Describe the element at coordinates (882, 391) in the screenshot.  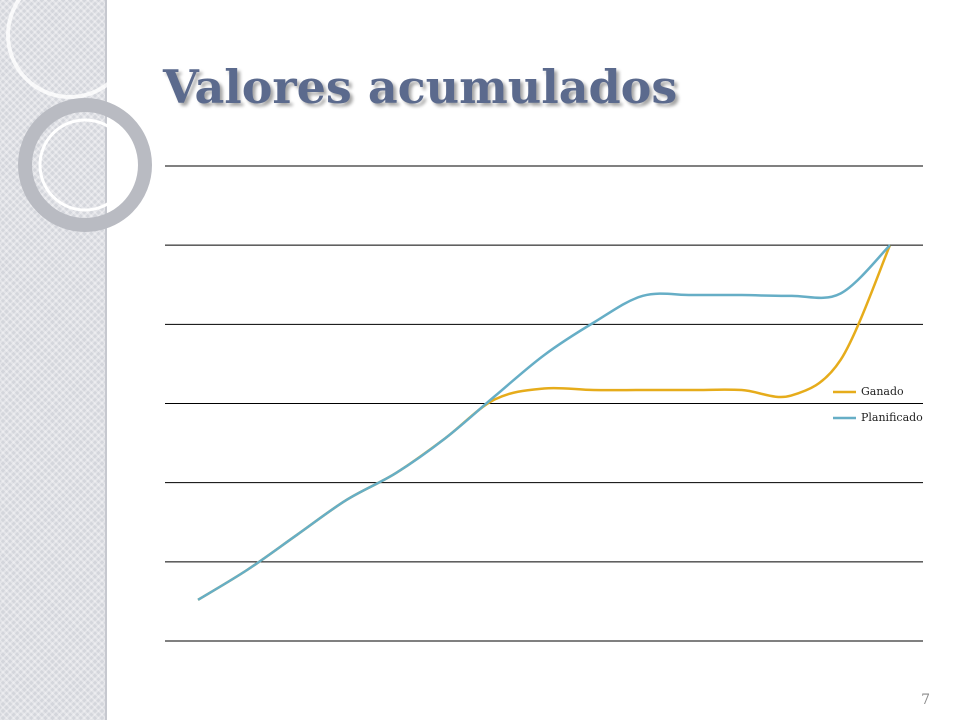
I see `legend-label: Ganado` at that location.